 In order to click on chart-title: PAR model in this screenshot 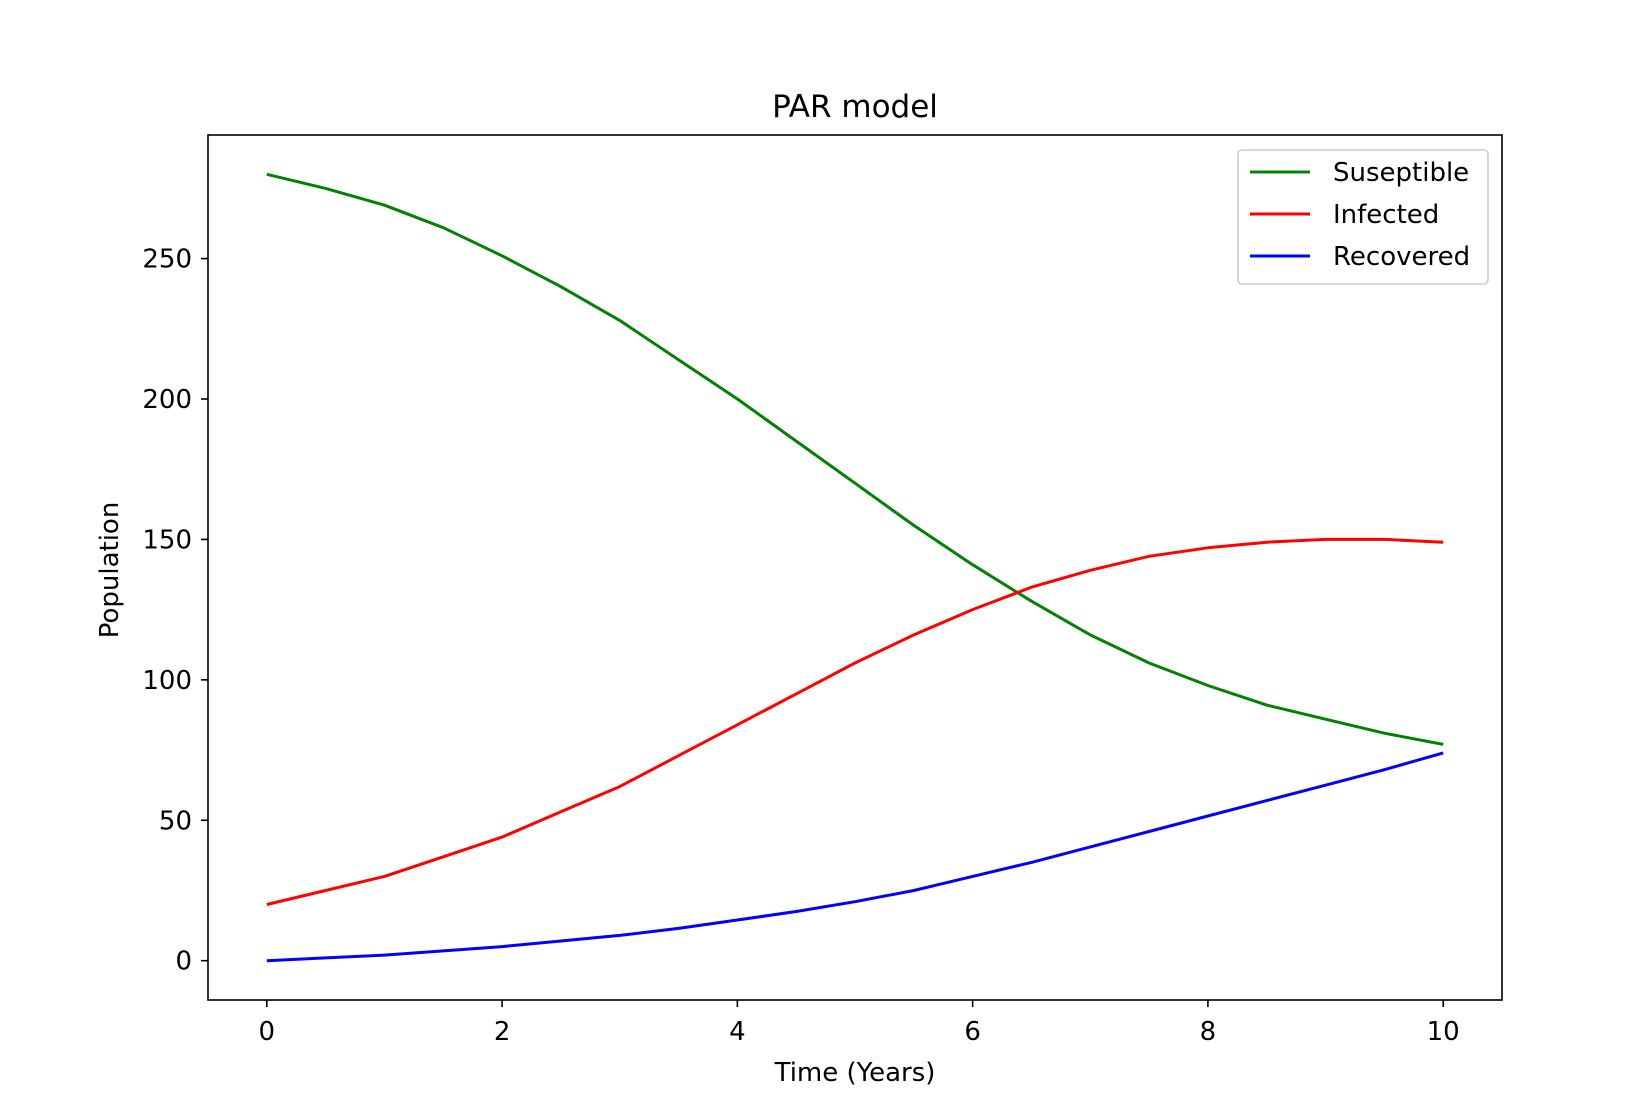, I will do `click(855, 107)`.